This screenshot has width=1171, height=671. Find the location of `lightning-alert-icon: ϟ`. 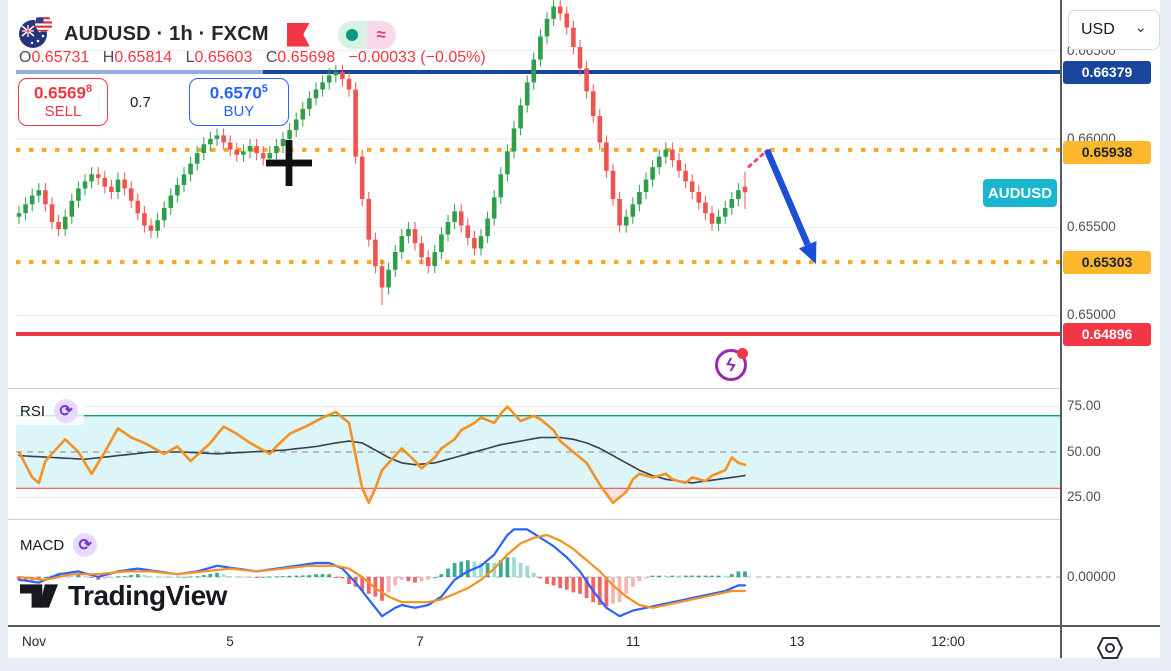

lightning-alert-icon: ϟ is located at coordinates (731, 364).